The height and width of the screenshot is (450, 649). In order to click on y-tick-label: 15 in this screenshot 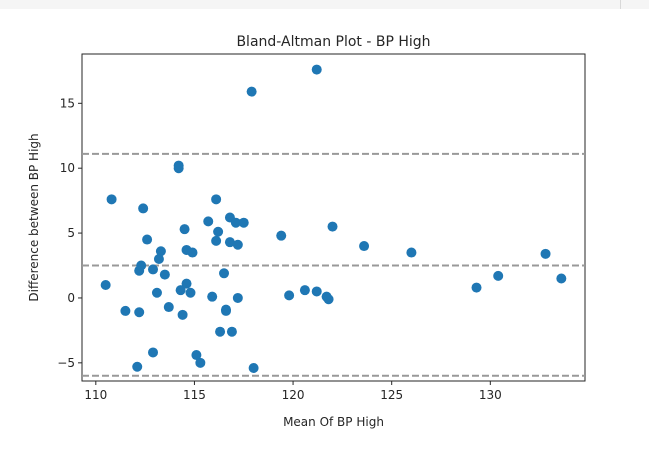, I will do `click(67, 103)`.